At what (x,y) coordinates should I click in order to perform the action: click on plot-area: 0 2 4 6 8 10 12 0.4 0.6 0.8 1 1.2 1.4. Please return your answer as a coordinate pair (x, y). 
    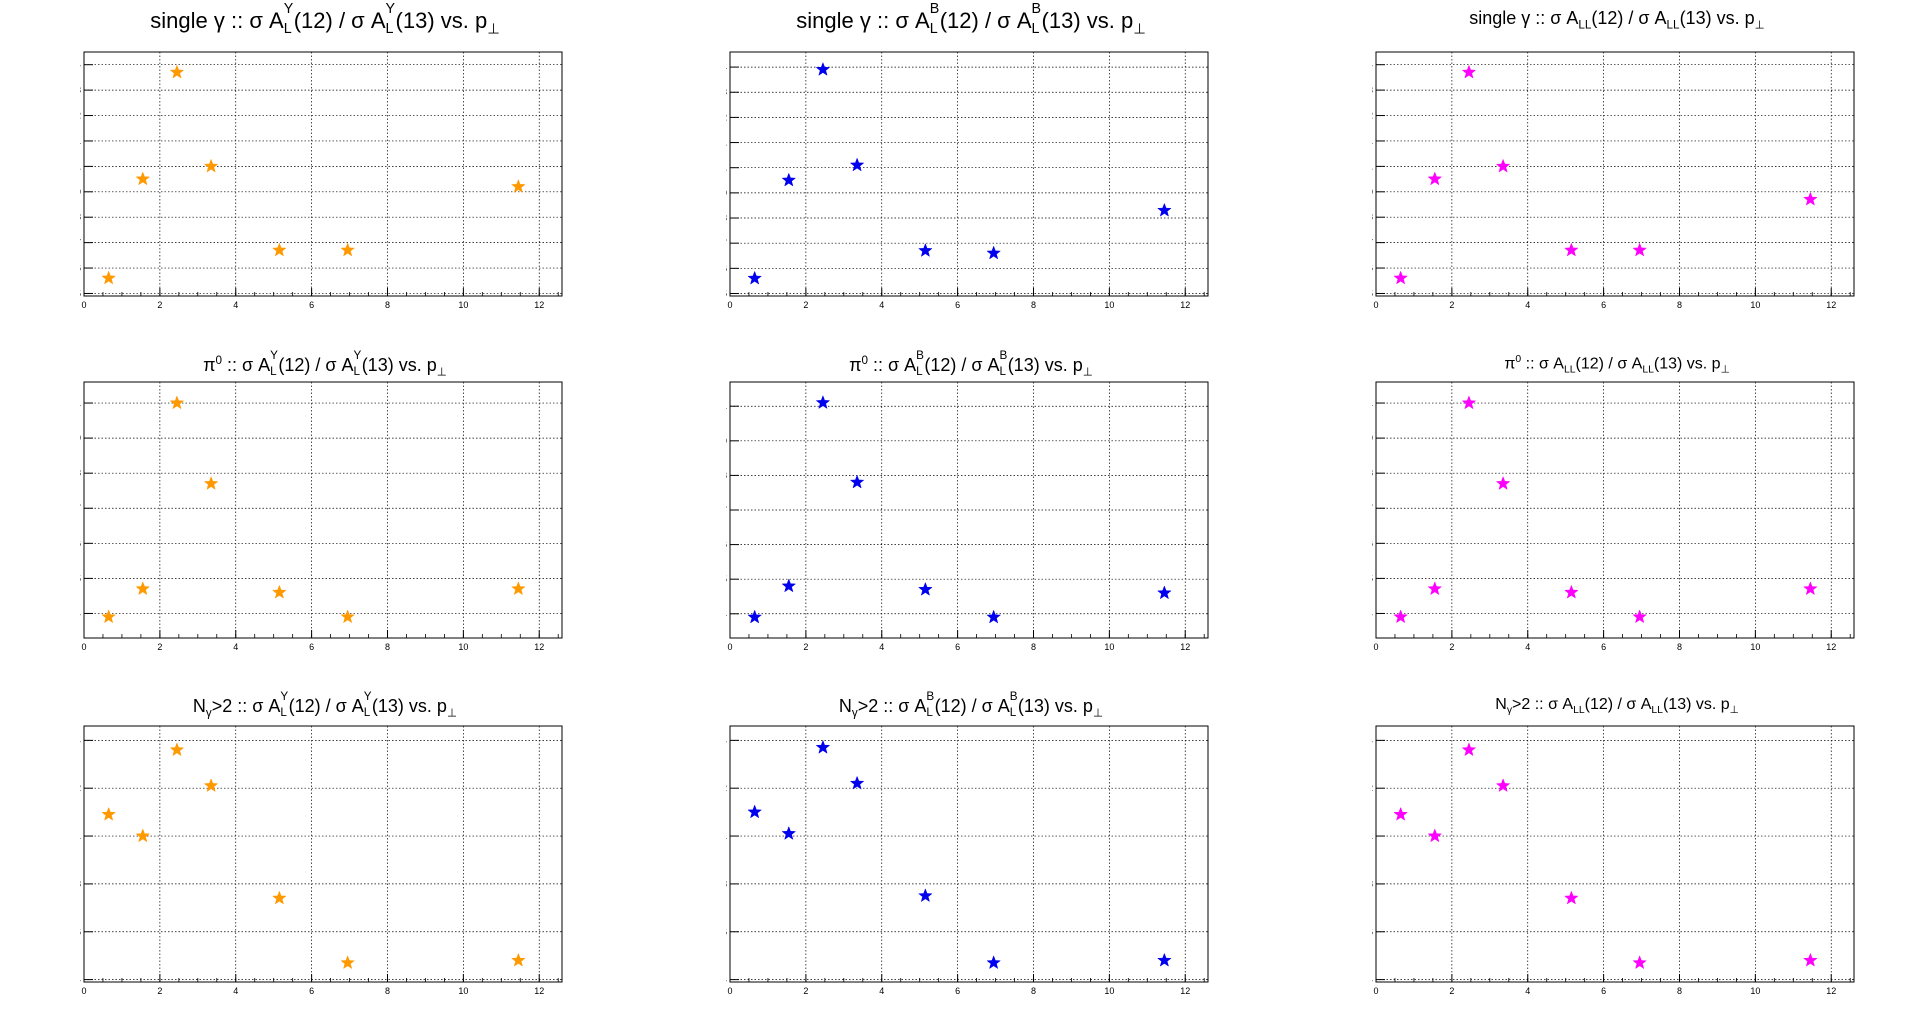
    Looking at the image, I should click on (1613, 860).